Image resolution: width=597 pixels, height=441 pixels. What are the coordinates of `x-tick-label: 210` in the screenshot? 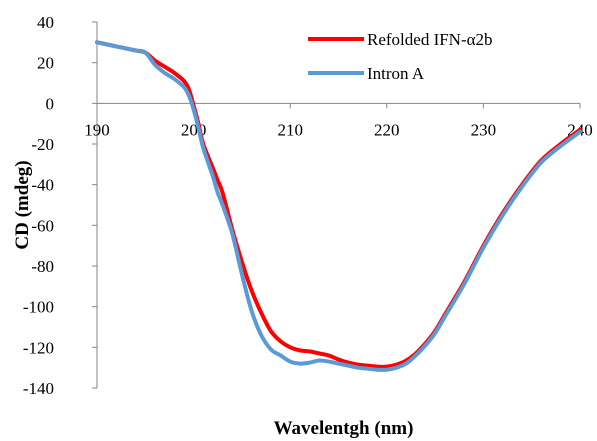 It's located at (290, 129).